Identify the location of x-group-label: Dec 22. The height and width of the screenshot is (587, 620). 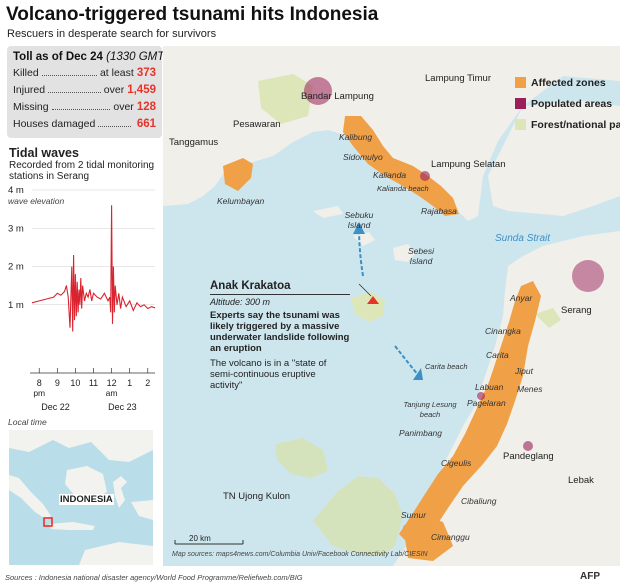
(55, 407).